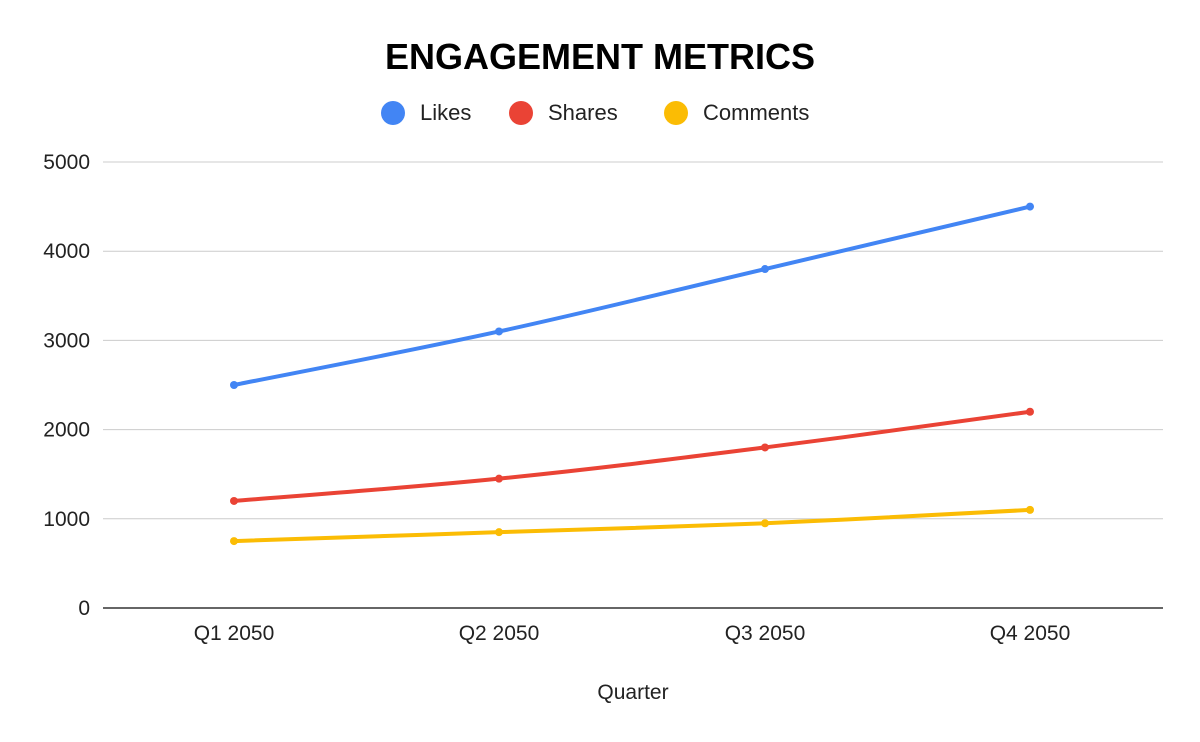 The image size is (1200, 742). I want to click on legend-item-comments: Comments, so click(736, 112).